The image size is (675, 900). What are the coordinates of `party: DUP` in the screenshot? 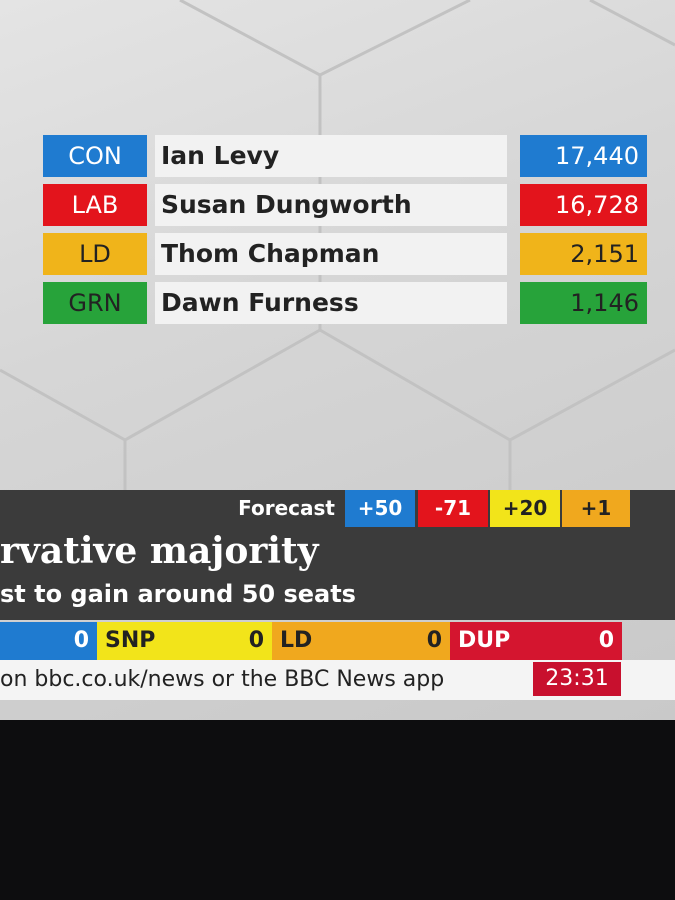 It's located at (484, 640).